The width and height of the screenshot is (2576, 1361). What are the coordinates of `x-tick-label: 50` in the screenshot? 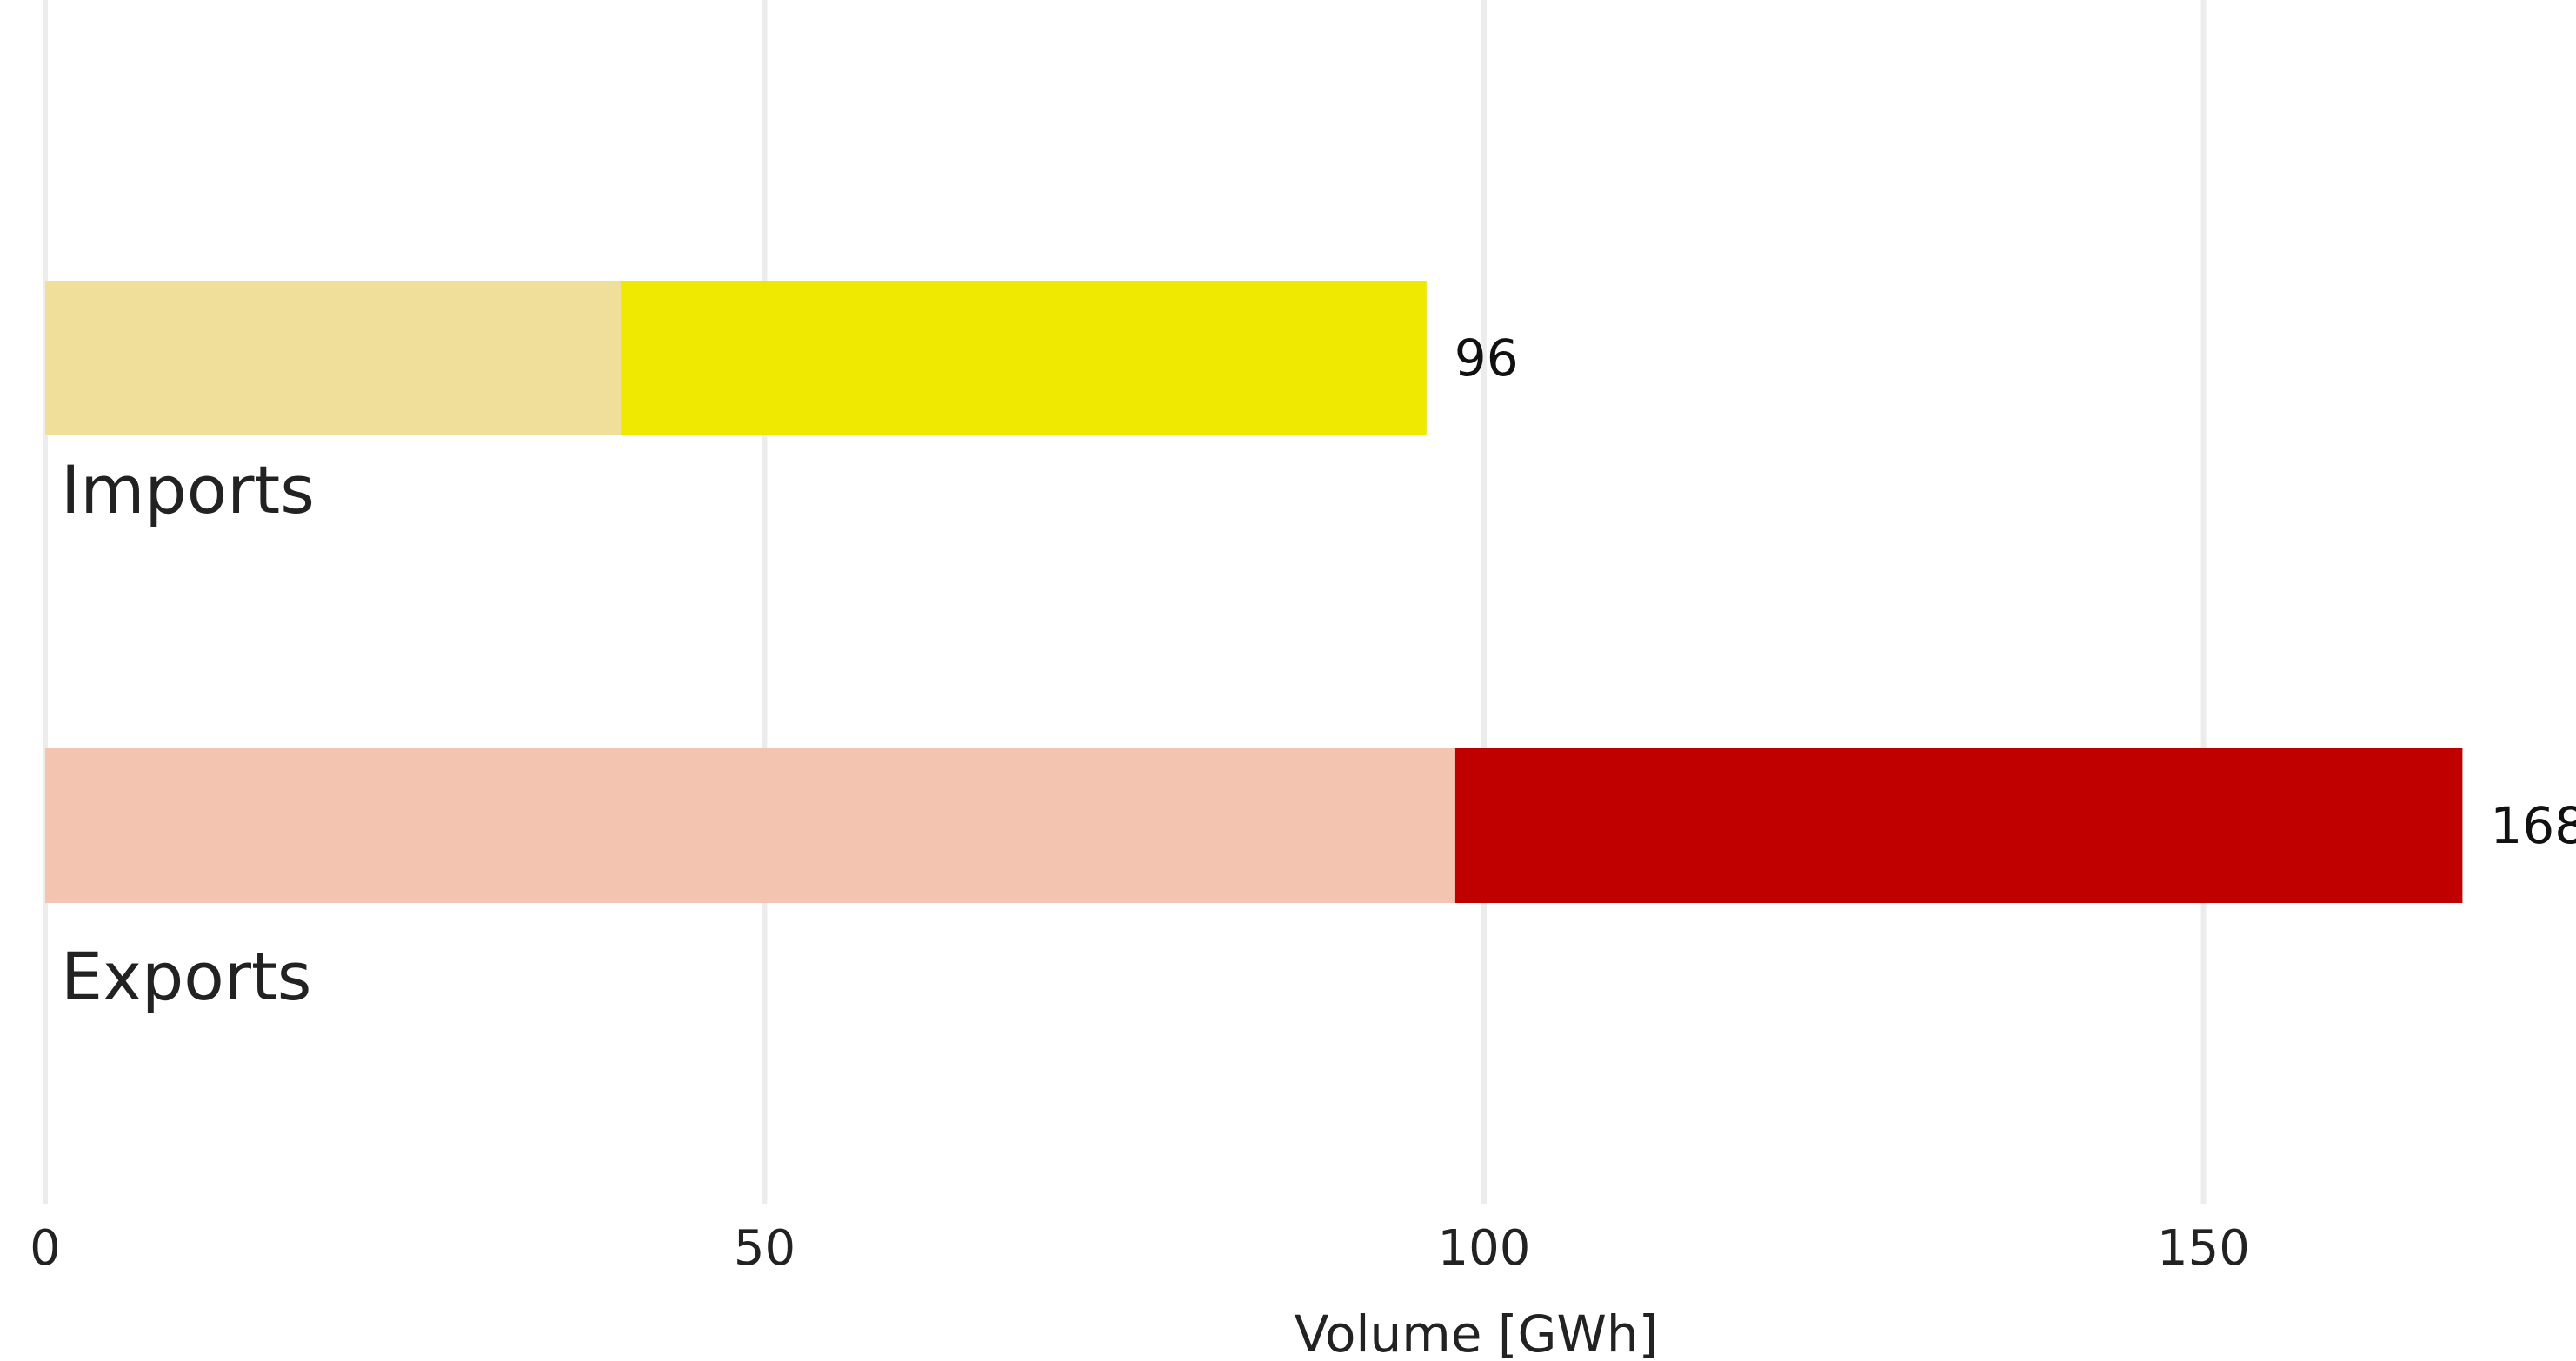 It's located at (764, 1248).